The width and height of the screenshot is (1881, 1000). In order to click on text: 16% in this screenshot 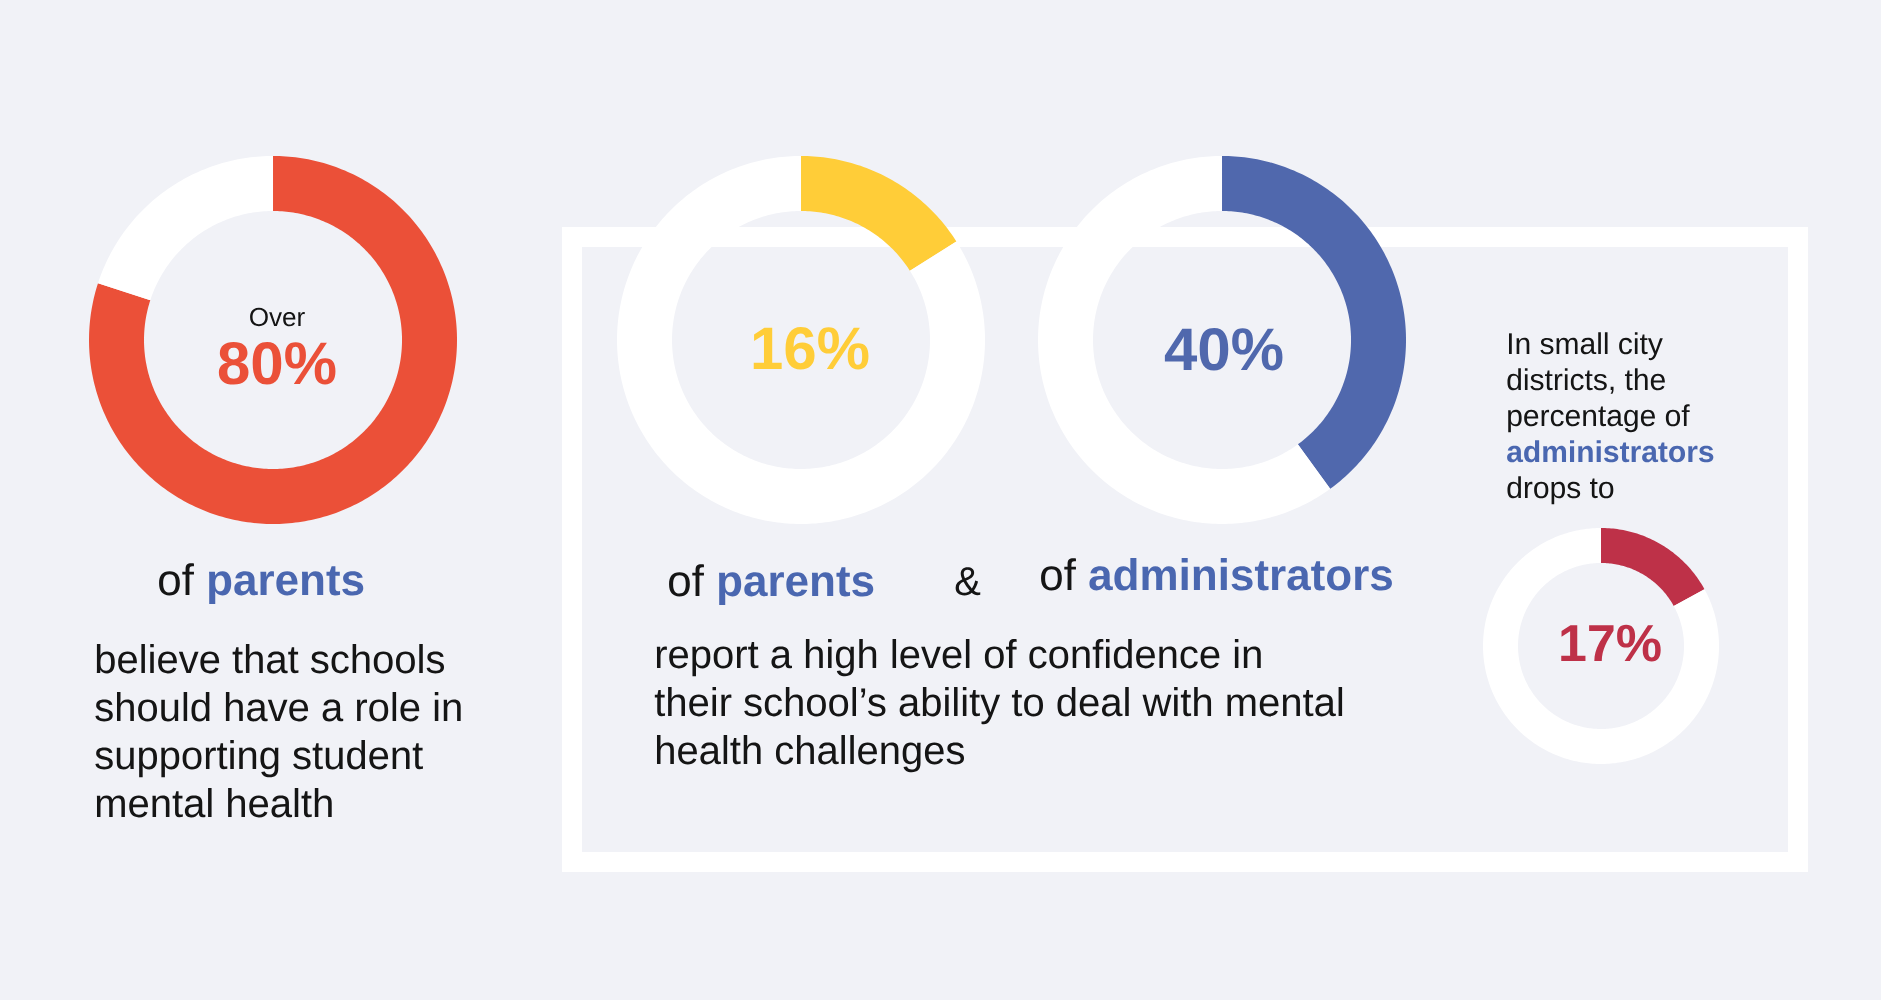, I will do `click(811, 348)`.